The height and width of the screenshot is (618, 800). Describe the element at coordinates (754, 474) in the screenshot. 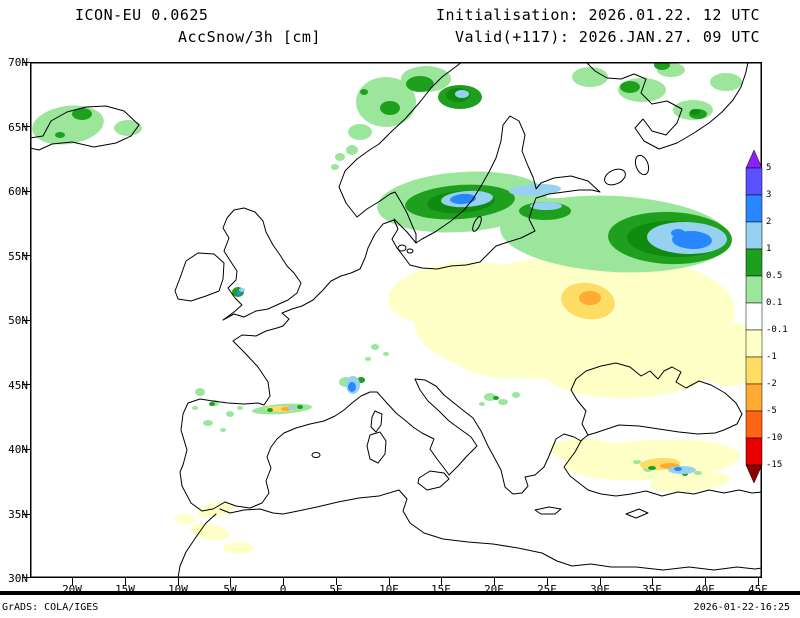

I see `colorbar-under-arrow` at that location.